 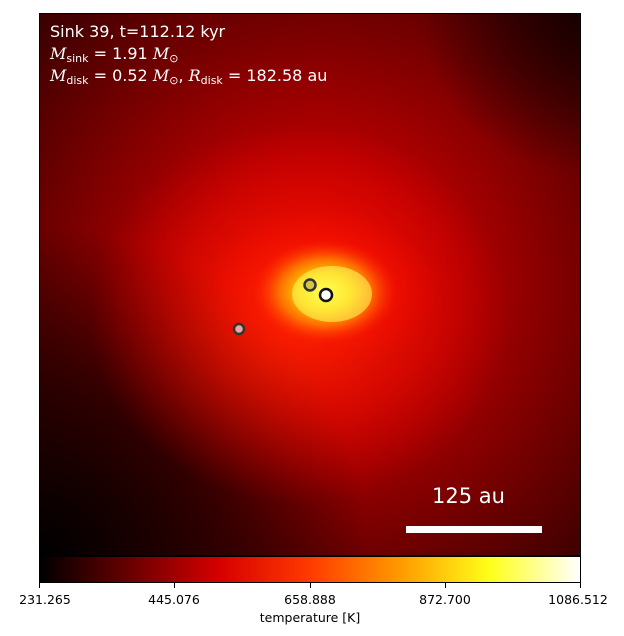 What do you see at coordinates (445, 599) in the screenshot?
I see `colorbar-tick-label: 872.700` at bounding box center [445, 599].